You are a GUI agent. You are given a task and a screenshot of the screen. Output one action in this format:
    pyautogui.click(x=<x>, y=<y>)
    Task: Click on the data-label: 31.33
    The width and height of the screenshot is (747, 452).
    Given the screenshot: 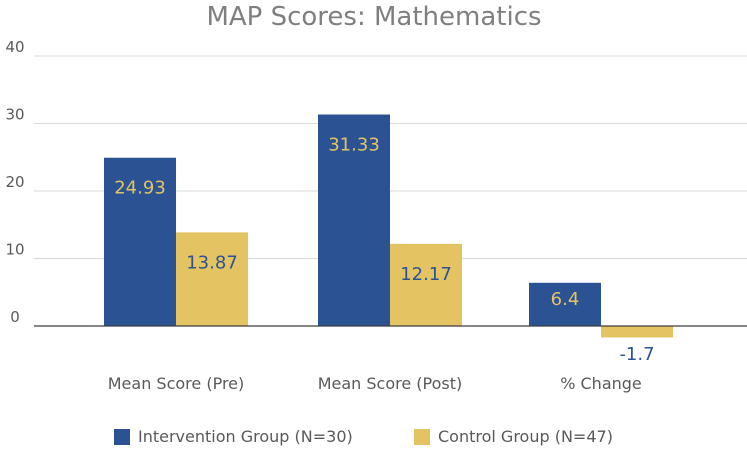 What is the action you would take?
    pyautogui.click(x=354, y=145)
    